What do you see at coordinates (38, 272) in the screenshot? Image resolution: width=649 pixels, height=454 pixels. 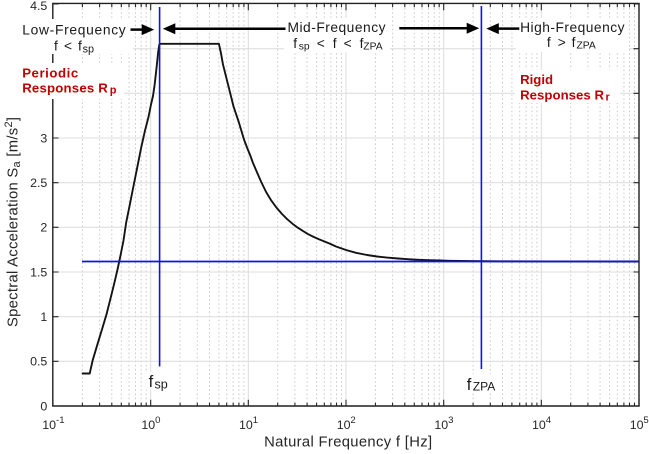 I see `svg-text: 1.5` at bounding box center [38, 272].